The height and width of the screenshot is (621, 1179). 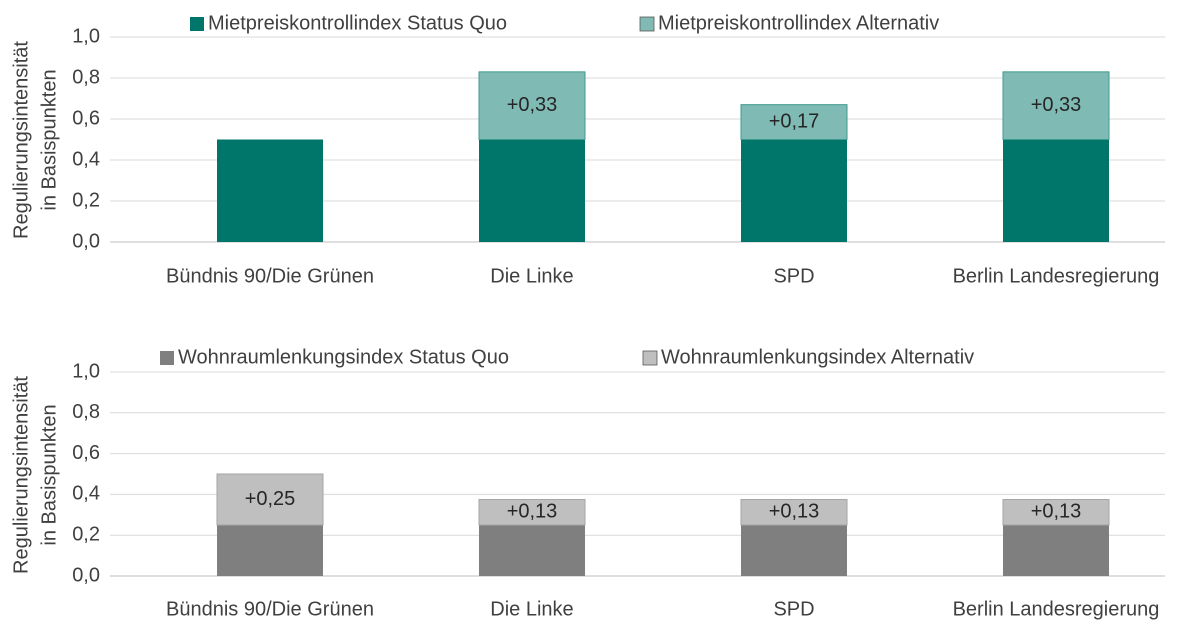 What do you see at coordinates (343, 357) in the screenshot?
I see `legend-label: Wohnraumlenkungsindex Status Quo` at bounding box center [343, 357].